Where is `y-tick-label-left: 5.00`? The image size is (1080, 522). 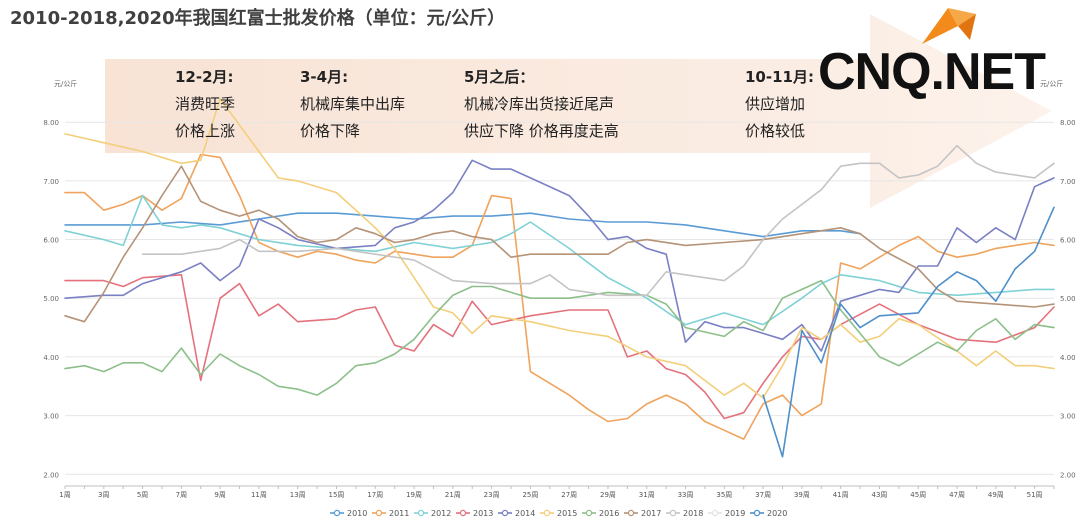
y-tick-label-left: 5.00 is located at coordinates (51, 299).